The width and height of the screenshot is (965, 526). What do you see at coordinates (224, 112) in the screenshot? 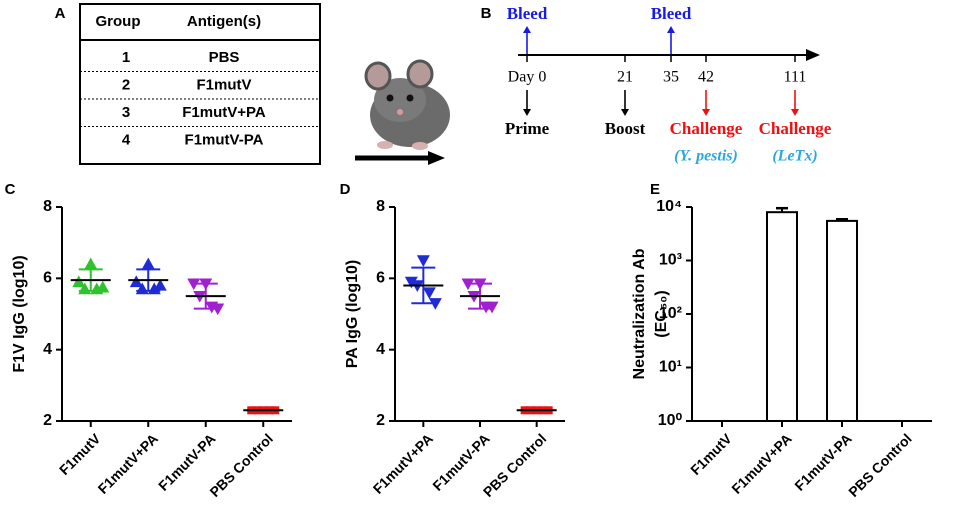
I see `table-cell: F1mutV+PA` at bounding box center [224, 112].